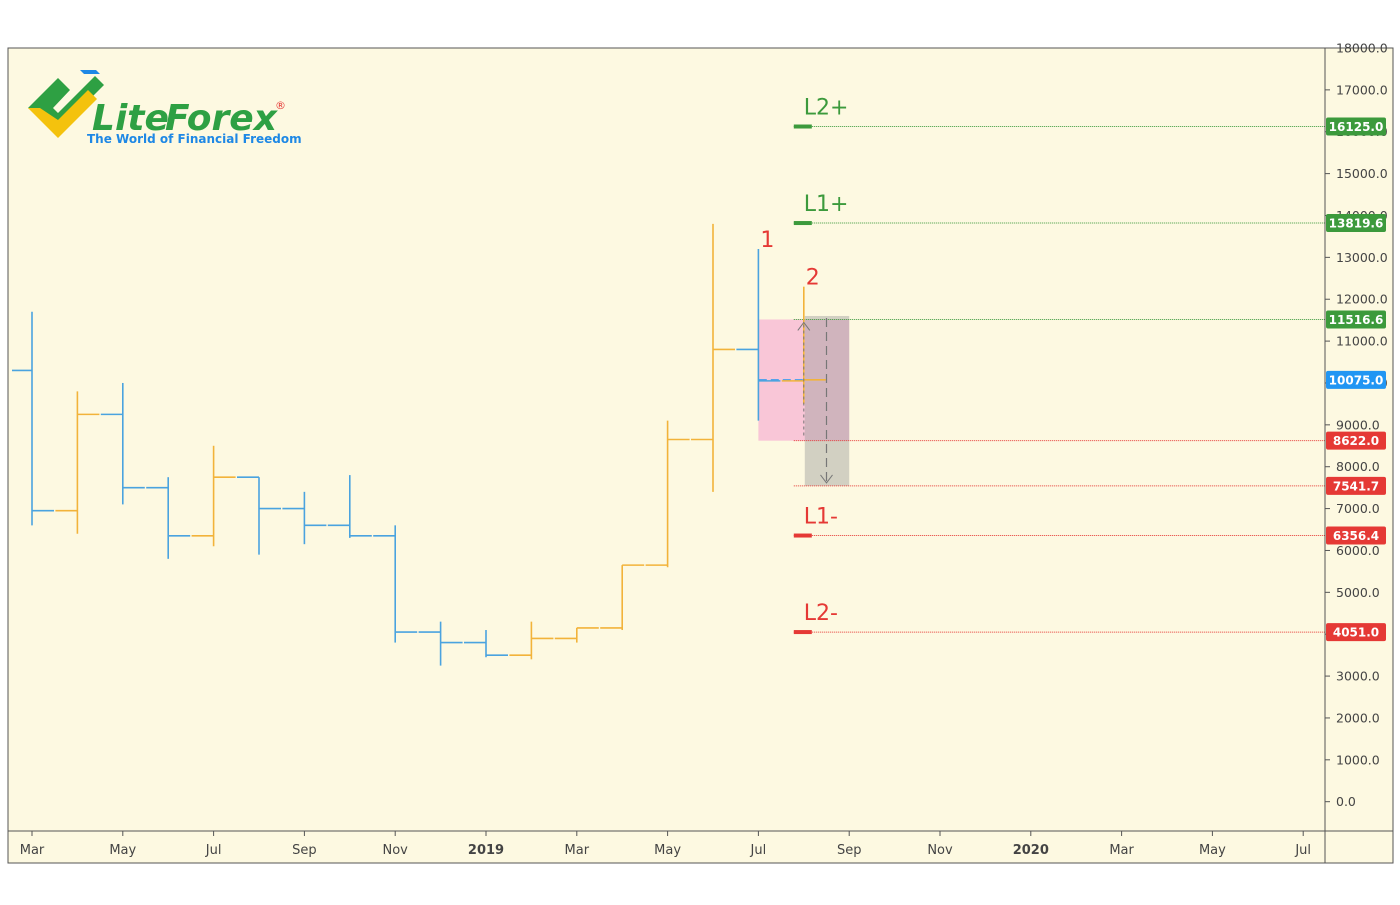 The height and width of the screenshot is (905, 1400). Describe the element at coordinates (1358, 508) in the screenshot. I see `y-tick-label: 7000.0` at that location.